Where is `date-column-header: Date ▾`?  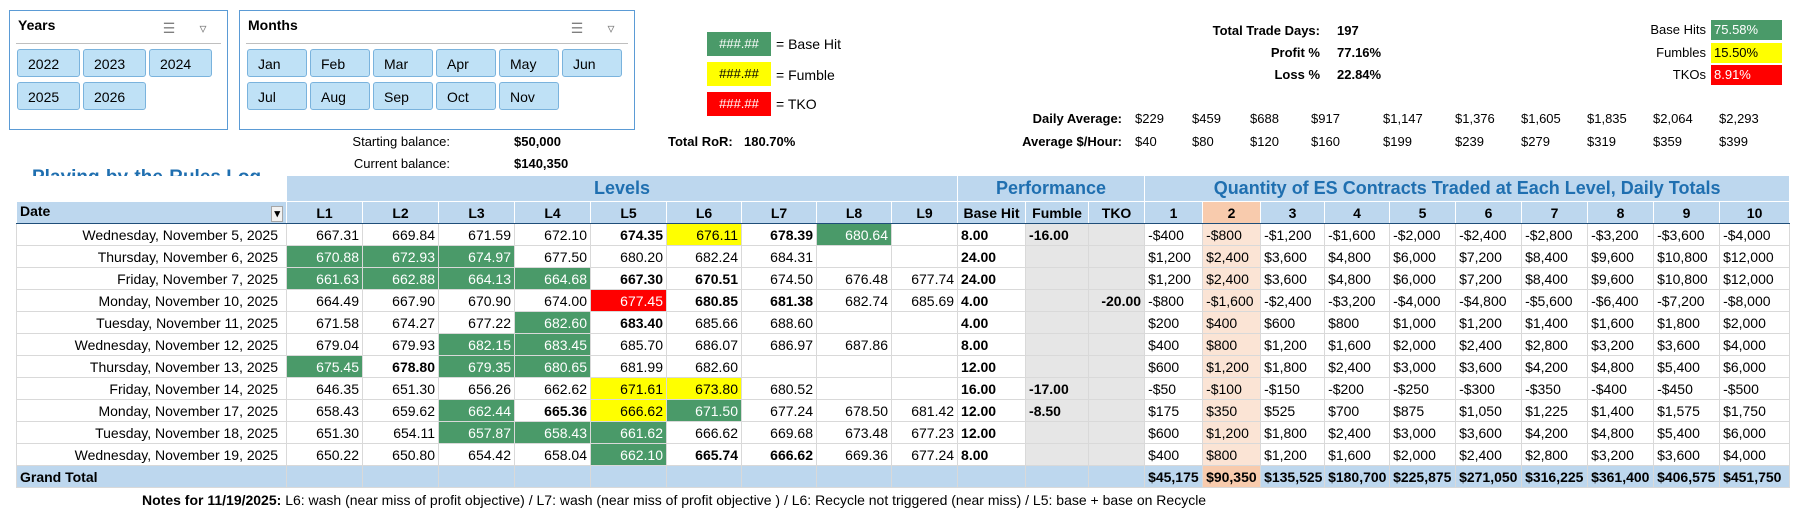 date-column-header: Date ▾ is located at coordinates (151, 212).